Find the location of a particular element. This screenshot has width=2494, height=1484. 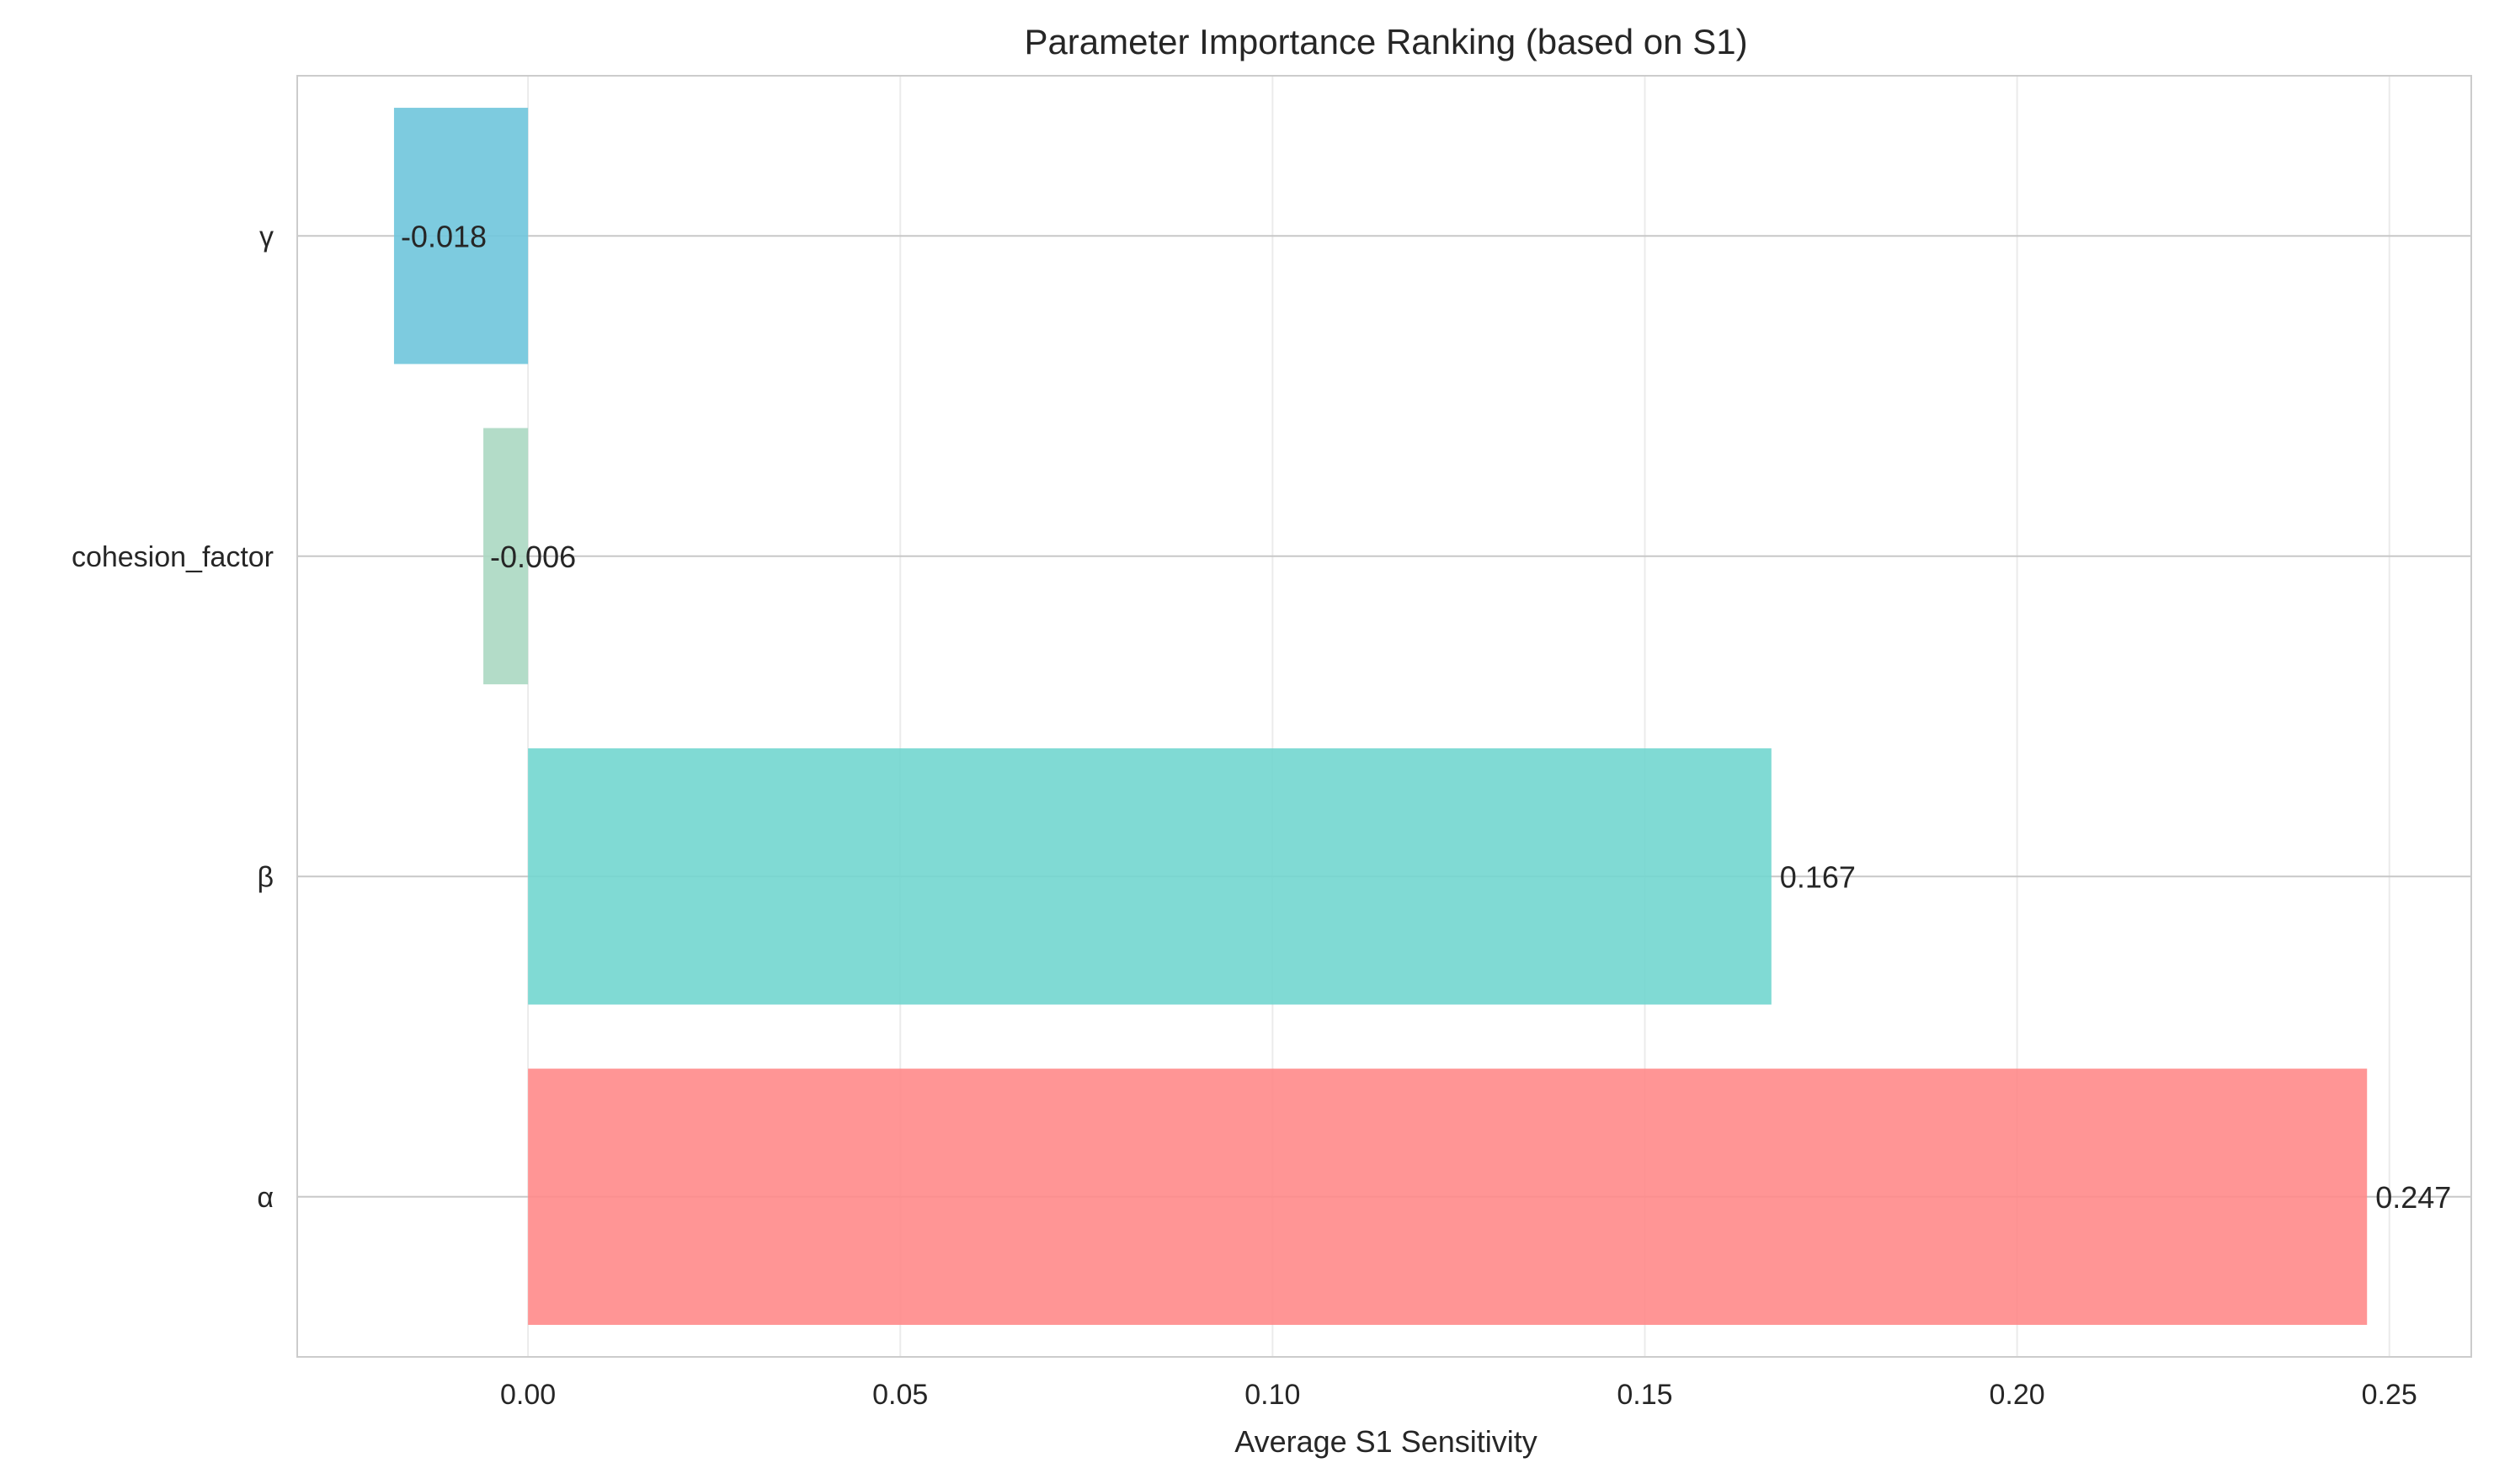

x-tick-label: 0.10 is located at coordinates (1272, 1395).